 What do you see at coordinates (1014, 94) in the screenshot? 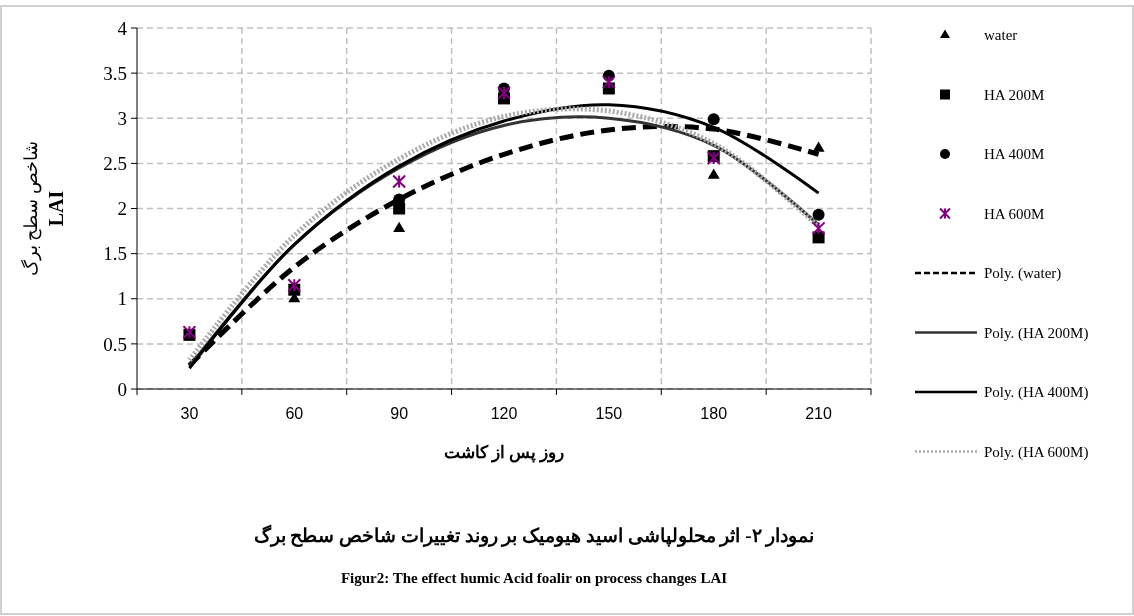
I see `legend-label: HA 200M` at bounding box center [1014, 94].